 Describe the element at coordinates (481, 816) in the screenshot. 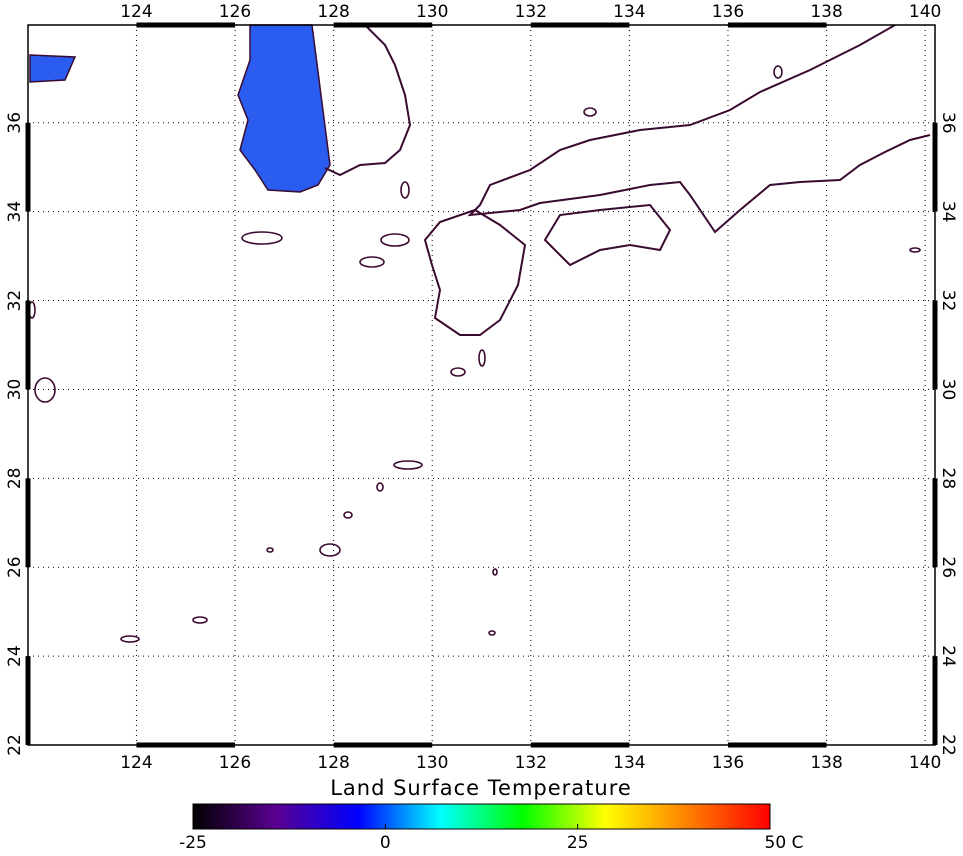

I see `colorbar` at that location.